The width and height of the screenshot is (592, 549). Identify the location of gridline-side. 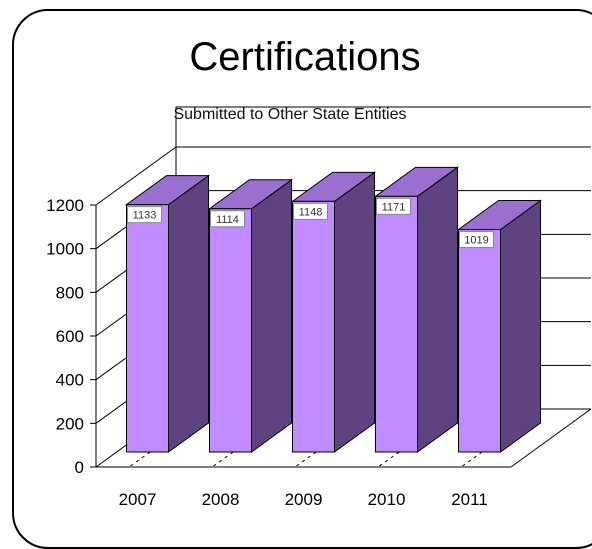
(136, 176).